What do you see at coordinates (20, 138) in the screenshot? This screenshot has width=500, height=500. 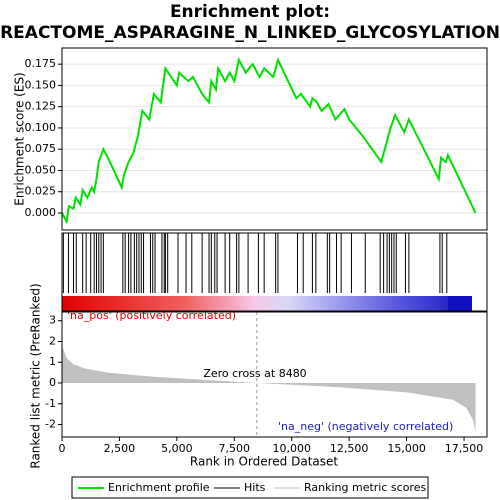 I see `y-axis-label: Enrichment score (ES)` at bounding box center [20, 138].